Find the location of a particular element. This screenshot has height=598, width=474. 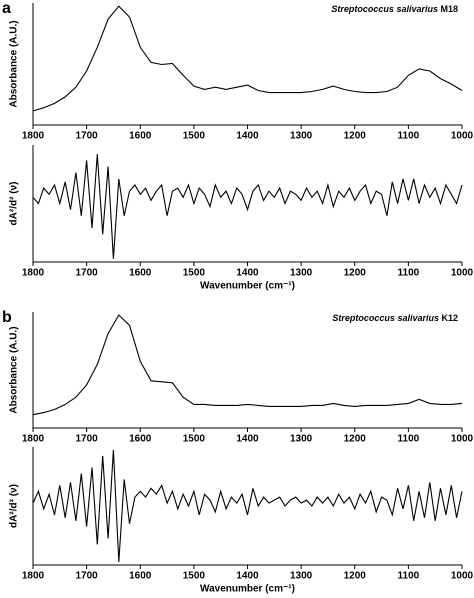

strain-name: M18 is located at coordinates (449, 9).